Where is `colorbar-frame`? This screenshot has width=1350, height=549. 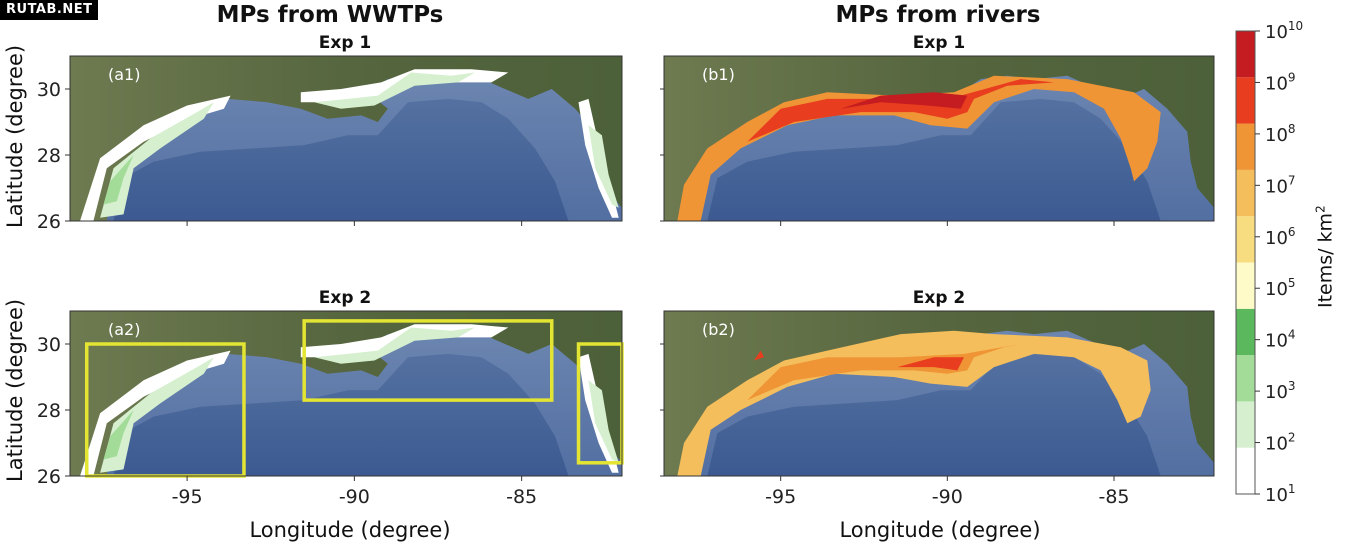
colorbar-frame is located at coordinates (1245, 262).